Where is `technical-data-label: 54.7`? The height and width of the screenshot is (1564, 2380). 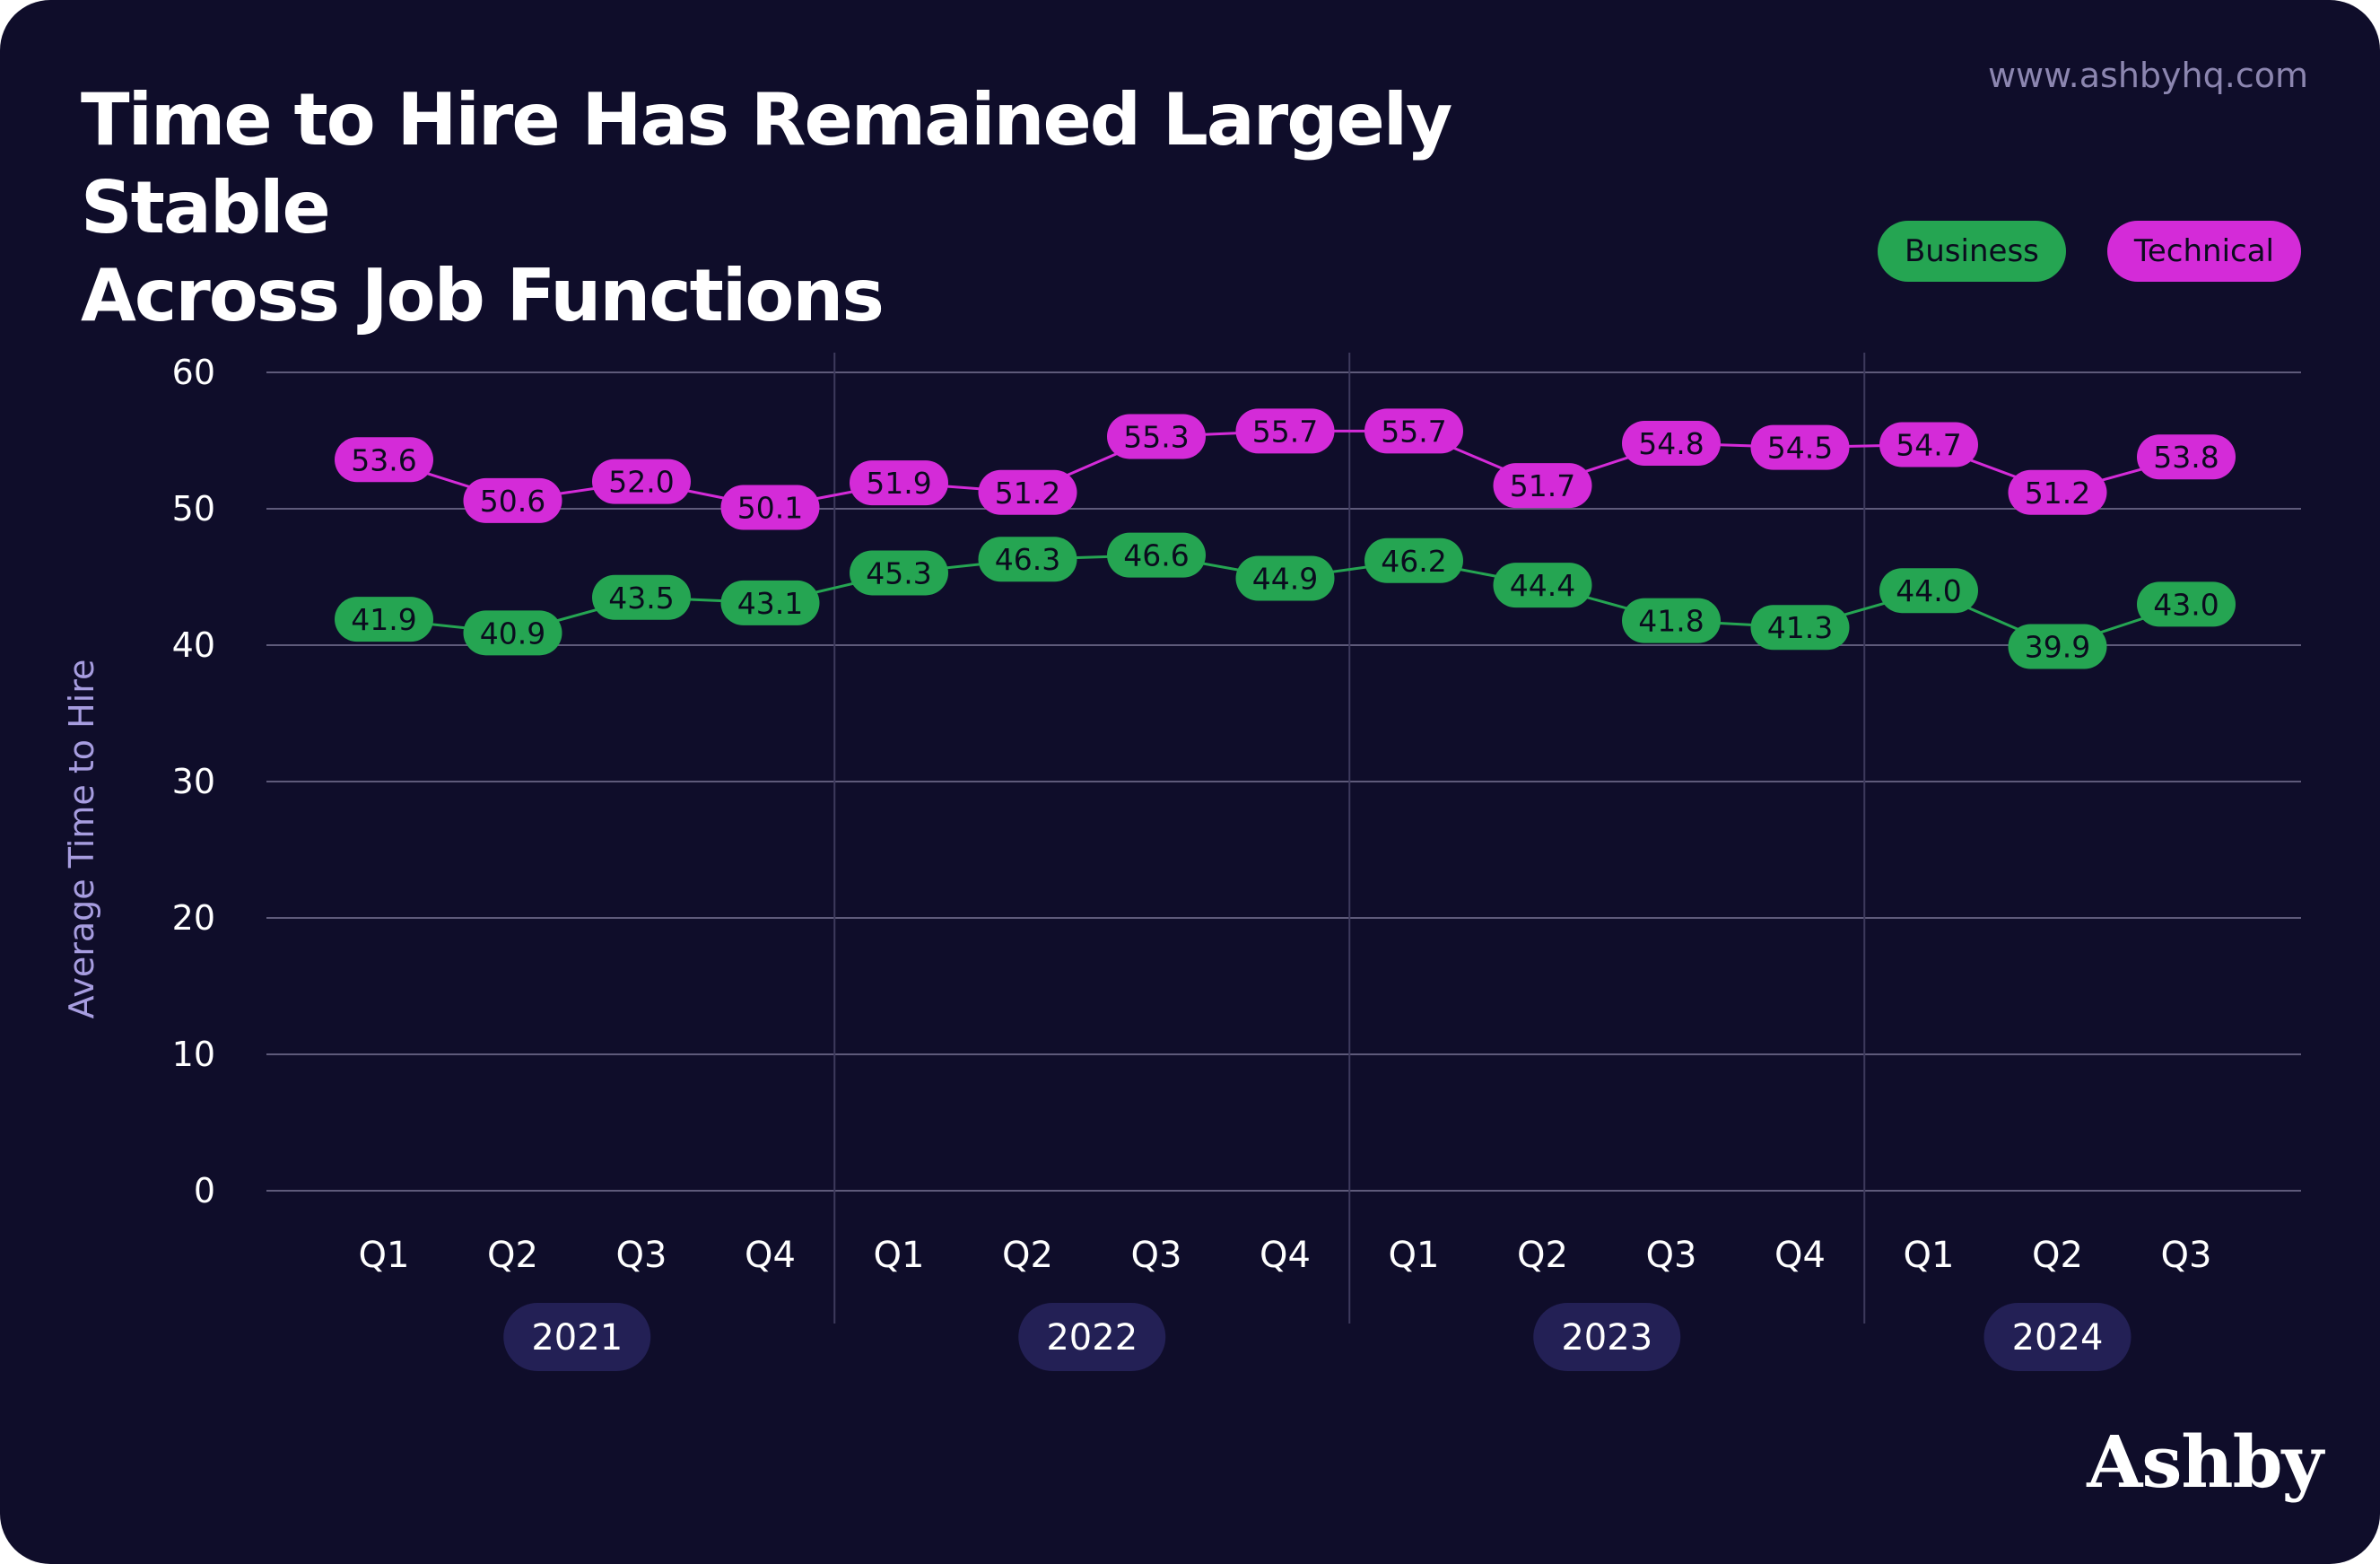 technical-data-label: 54.7 is located at coordinates (1929, 445).